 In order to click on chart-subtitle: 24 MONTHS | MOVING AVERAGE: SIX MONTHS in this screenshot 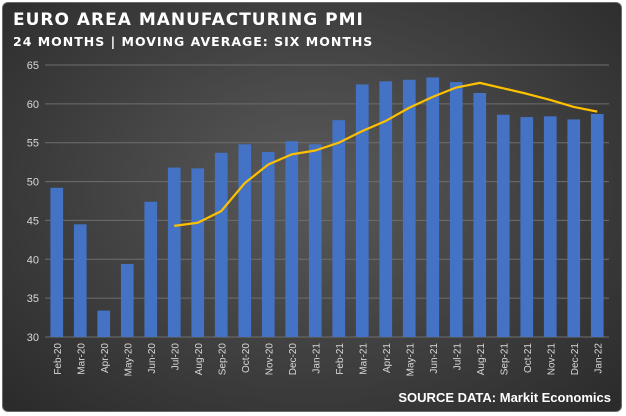, I will do `click(193, 41)`.